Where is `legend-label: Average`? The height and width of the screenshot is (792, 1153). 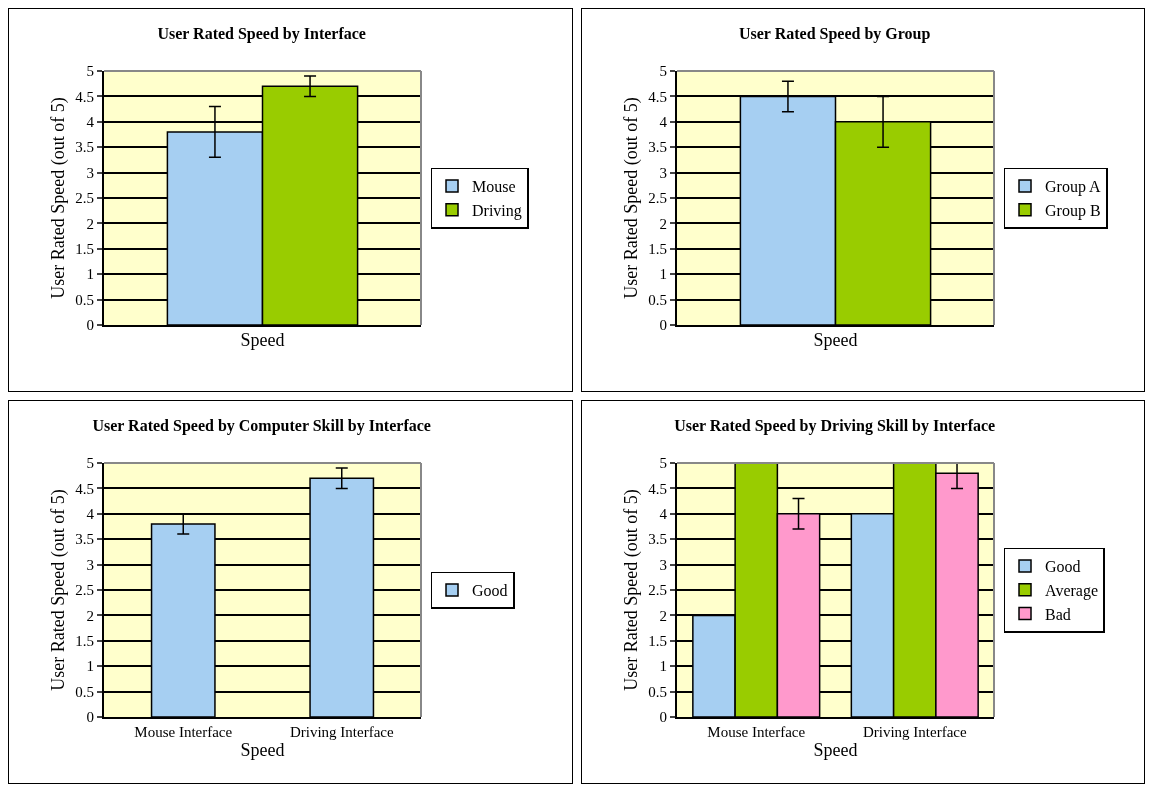 legend-label: Average is located at coordinates (1071, 590).